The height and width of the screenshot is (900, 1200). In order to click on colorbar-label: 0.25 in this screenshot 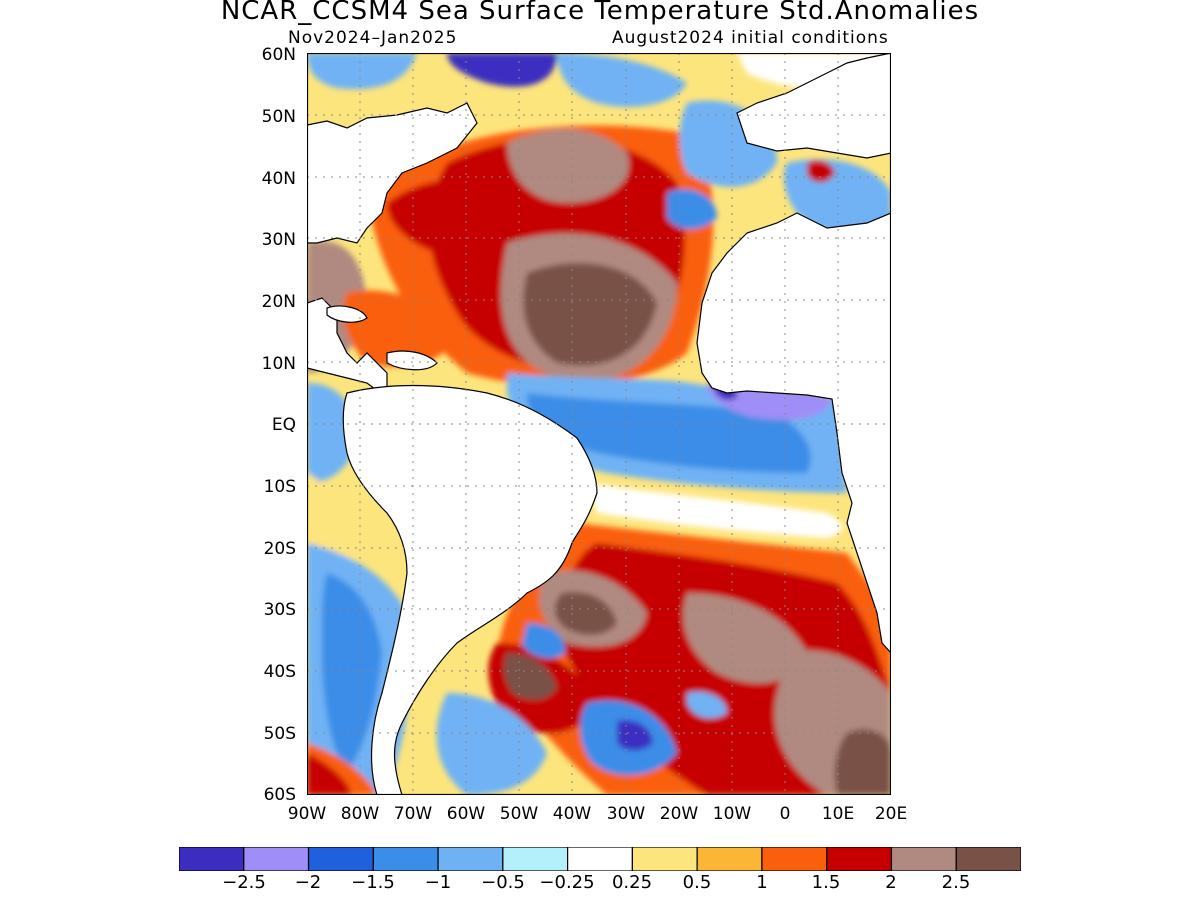, I will do `click(632, 882)`.